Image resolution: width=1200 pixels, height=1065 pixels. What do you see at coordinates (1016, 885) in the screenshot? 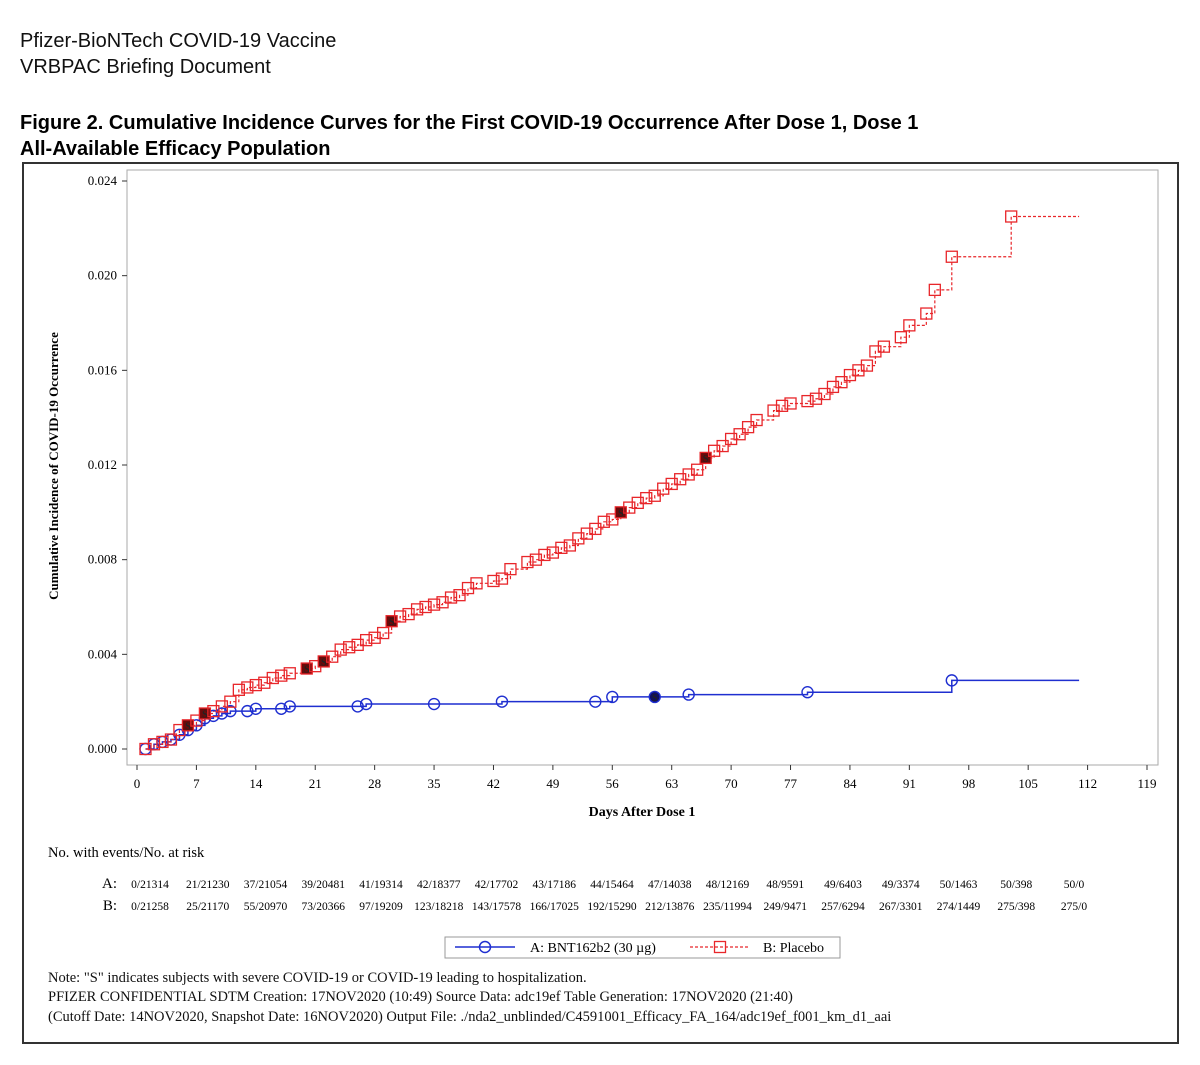
I see `at-risk-cell: 50/398` at bounding box center [1016, 885].